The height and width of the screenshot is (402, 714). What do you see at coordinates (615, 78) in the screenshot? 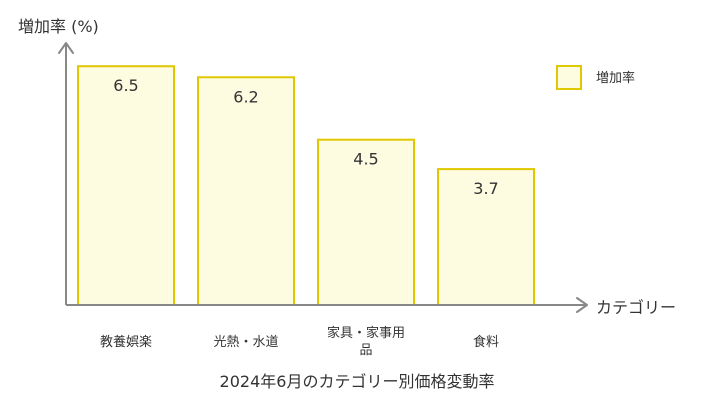
I see `legend-label: 増加率` at bounding box center [615, 78].